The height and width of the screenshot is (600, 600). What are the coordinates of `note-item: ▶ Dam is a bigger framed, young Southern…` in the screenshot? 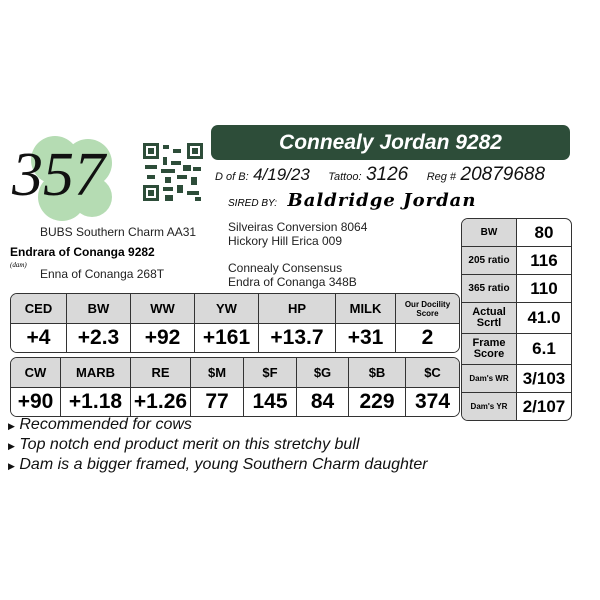 It's located at (218, 465).